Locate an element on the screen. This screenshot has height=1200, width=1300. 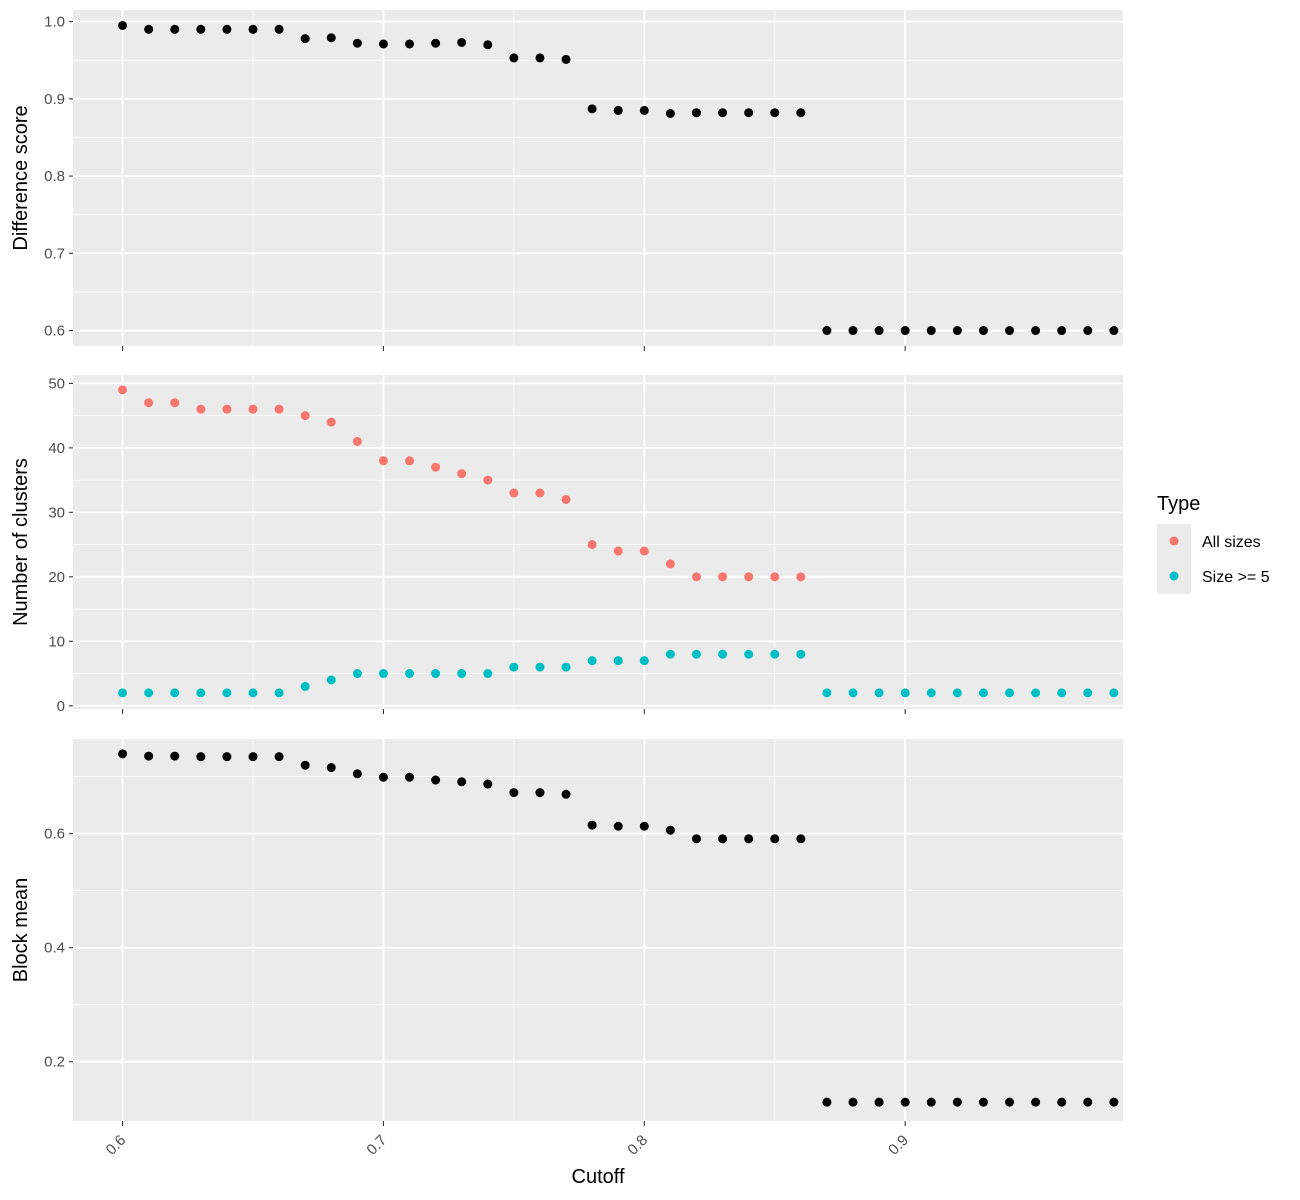
y-axis-title: Difference score is located at coordinates (21, 177).